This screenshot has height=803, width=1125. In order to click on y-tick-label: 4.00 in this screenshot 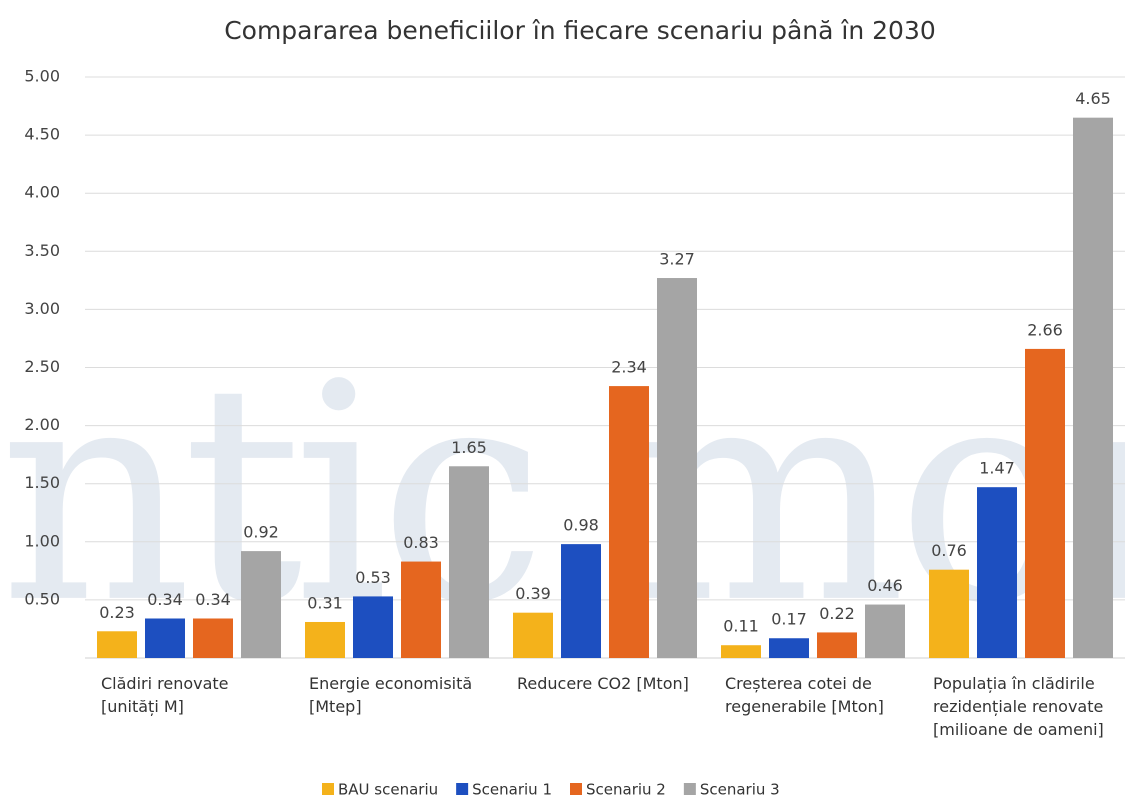, I will do `click(42, 192)`.